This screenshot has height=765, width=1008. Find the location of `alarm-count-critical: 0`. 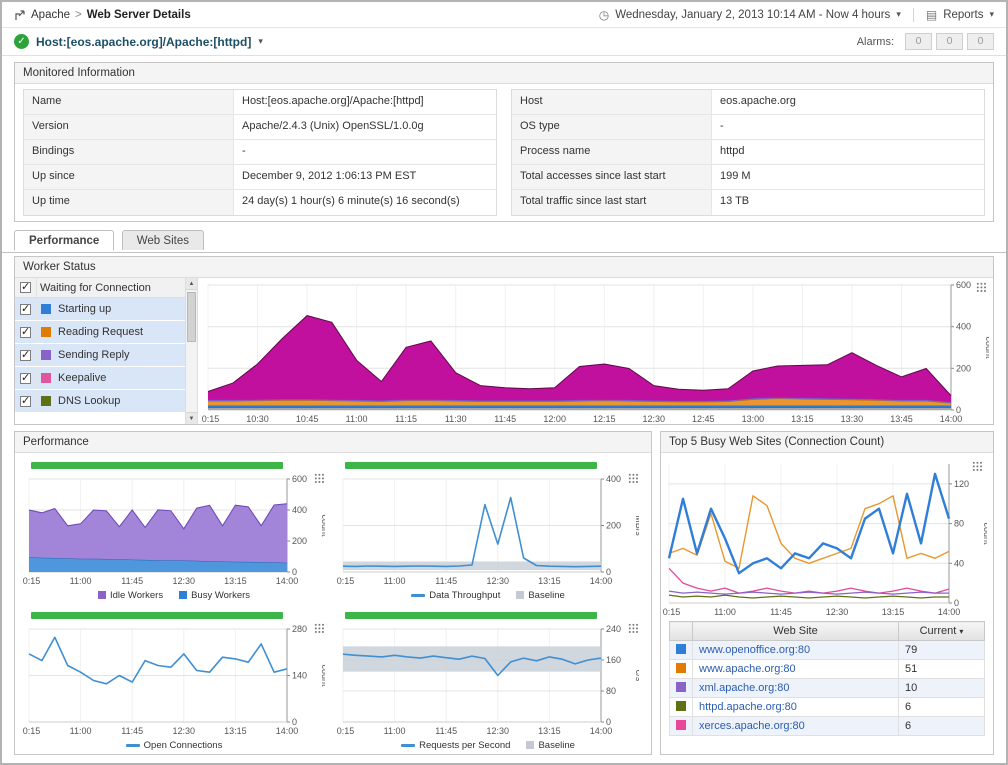

alarm-count-critical: 0 is located at coordinates (949, 41).